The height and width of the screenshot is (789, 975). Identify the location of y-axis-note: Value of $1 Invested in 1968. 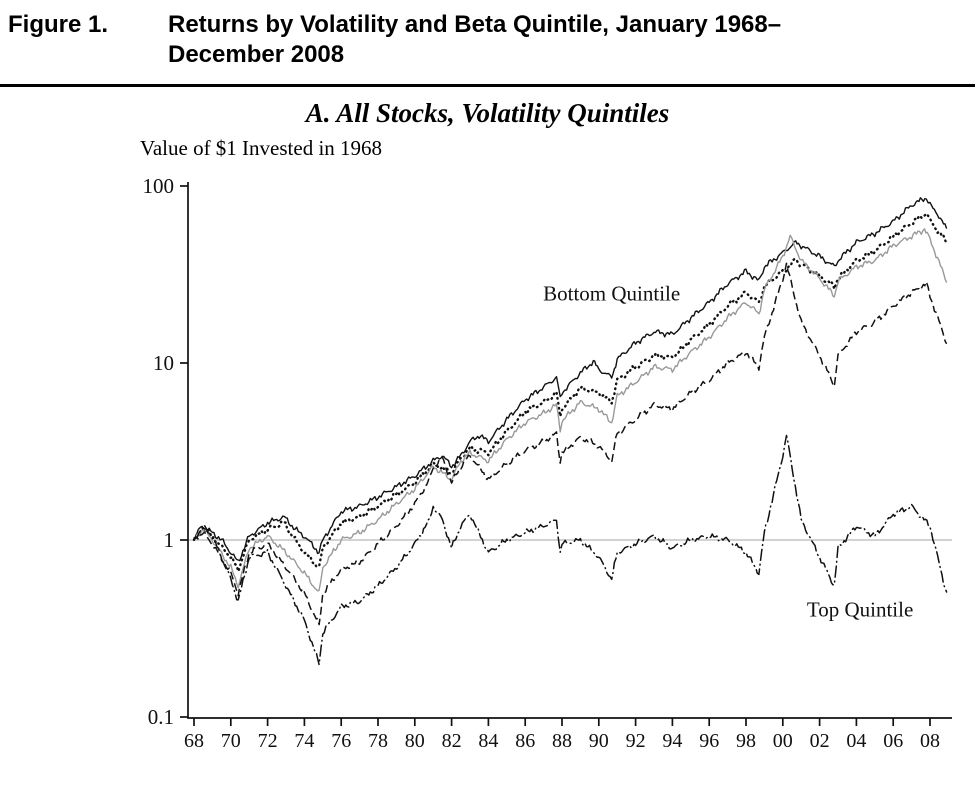
(261, 148).